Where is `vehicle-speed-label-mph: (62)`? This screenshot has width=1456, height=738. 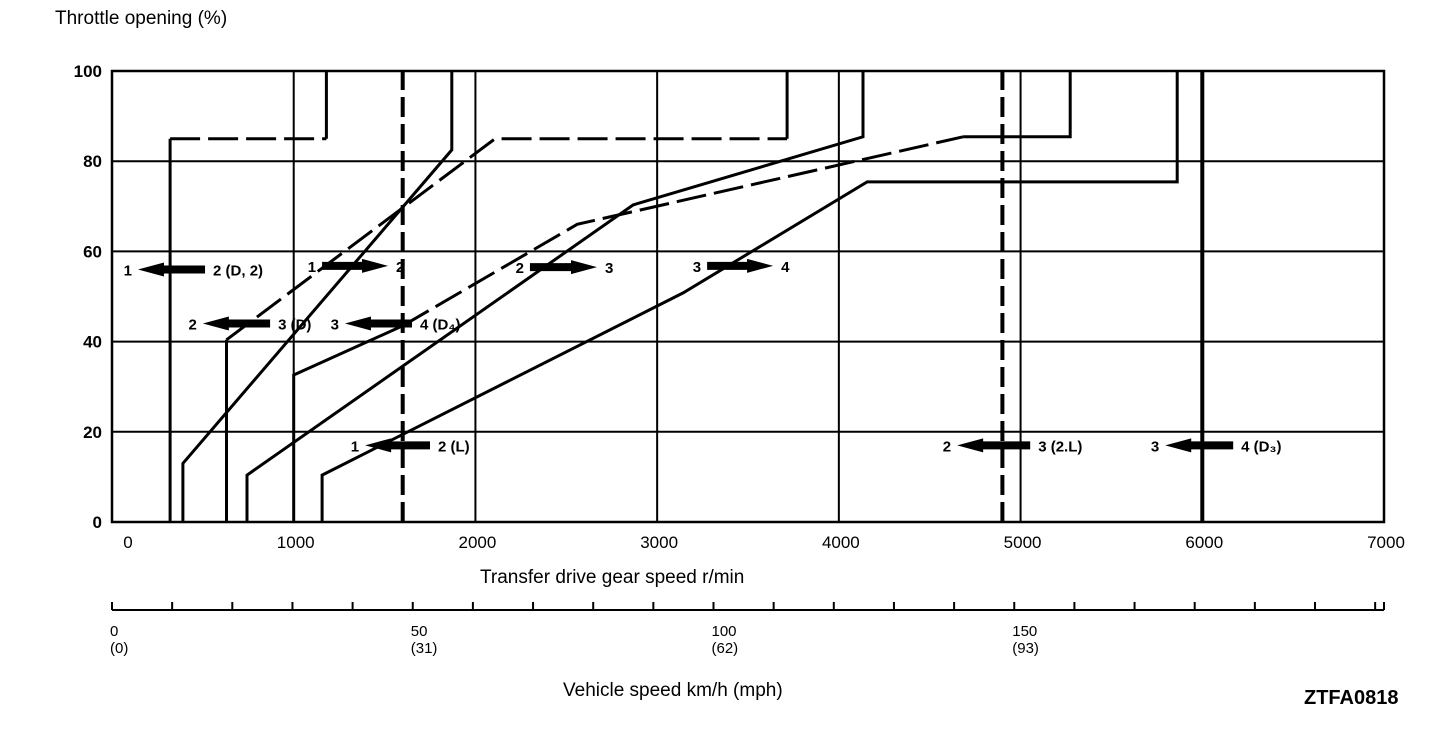
vehicle-speed-label-mph: (62) is located at coordinates (725, 648).